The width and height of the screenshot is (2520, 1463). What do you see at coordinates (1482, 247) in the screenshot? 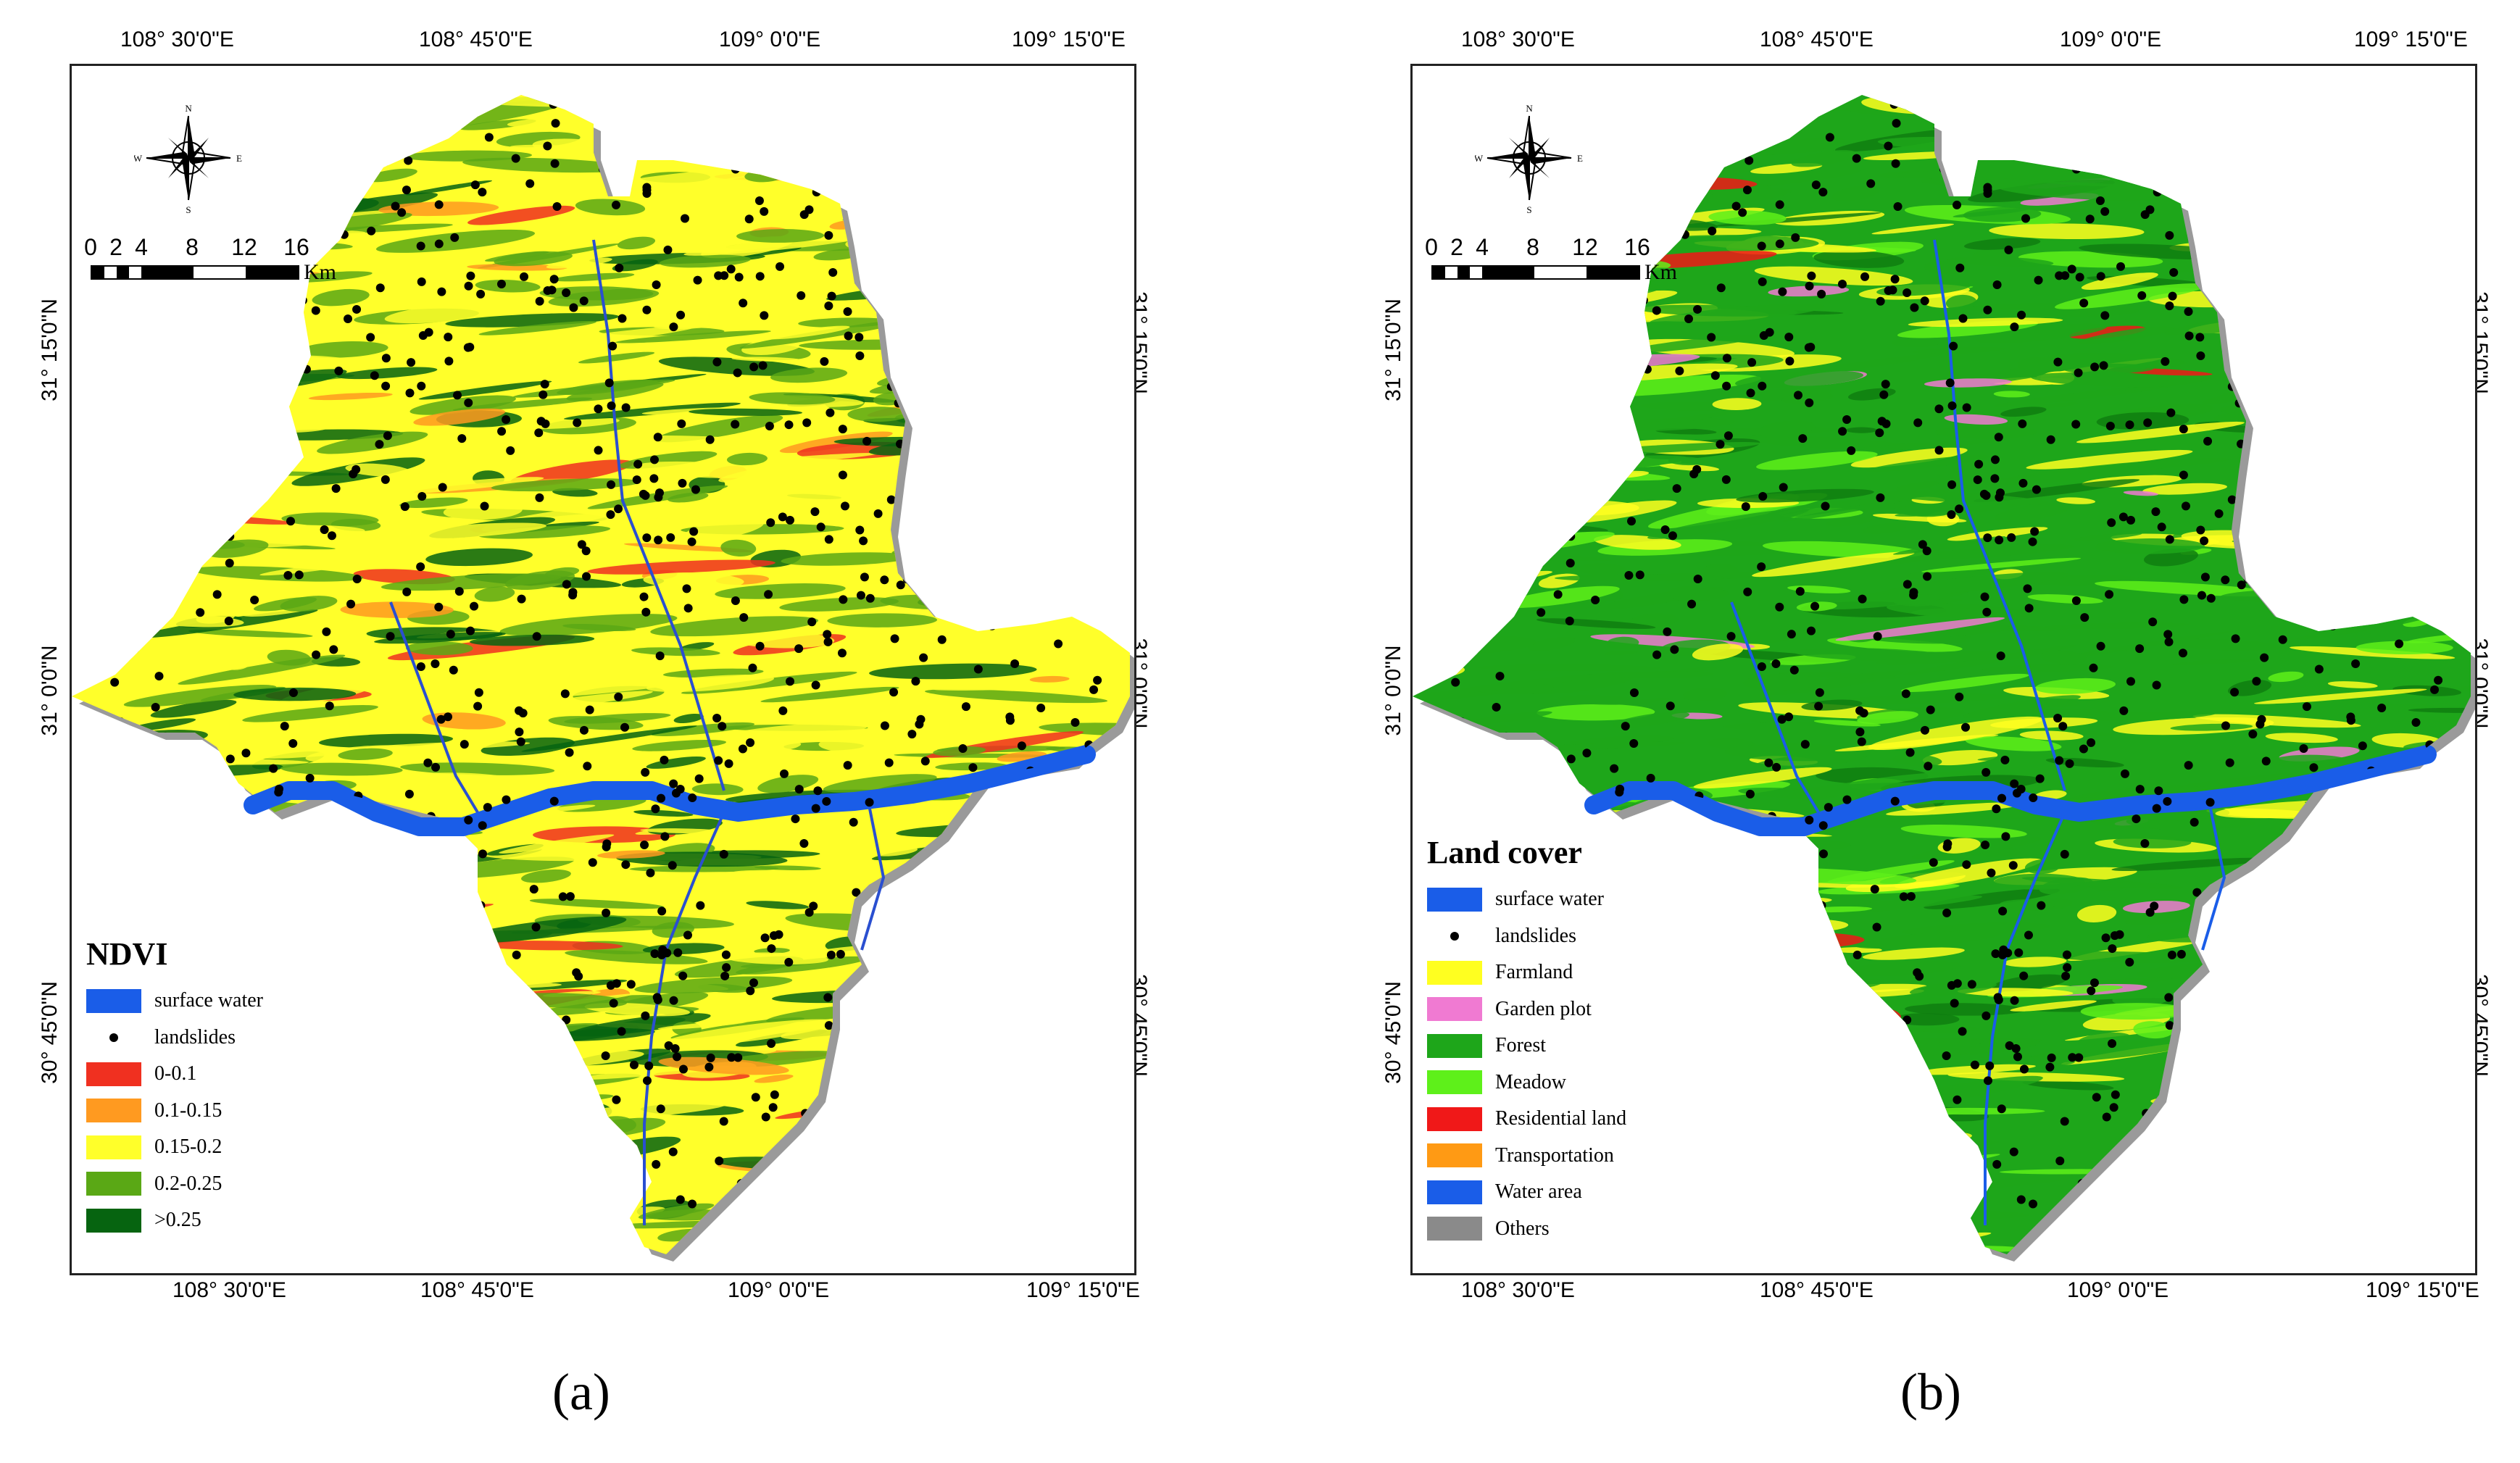
I see `scale-label: 4` at bounding box center [1482, 247].